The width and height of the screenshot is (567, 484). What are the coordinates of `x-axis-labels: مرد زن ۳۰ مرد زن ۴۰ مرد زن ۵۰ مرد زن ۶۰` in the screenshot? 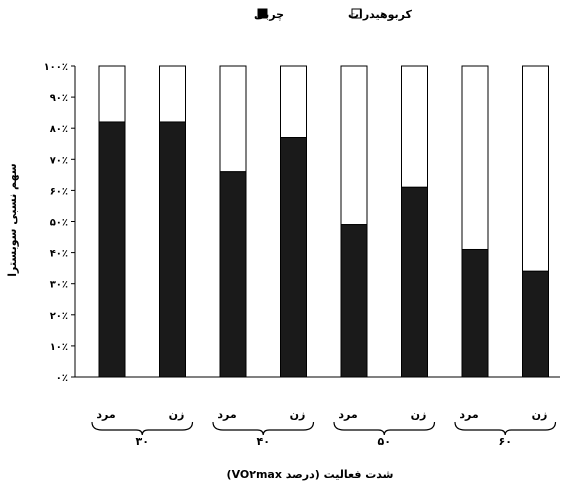 It's located at (324, 428).